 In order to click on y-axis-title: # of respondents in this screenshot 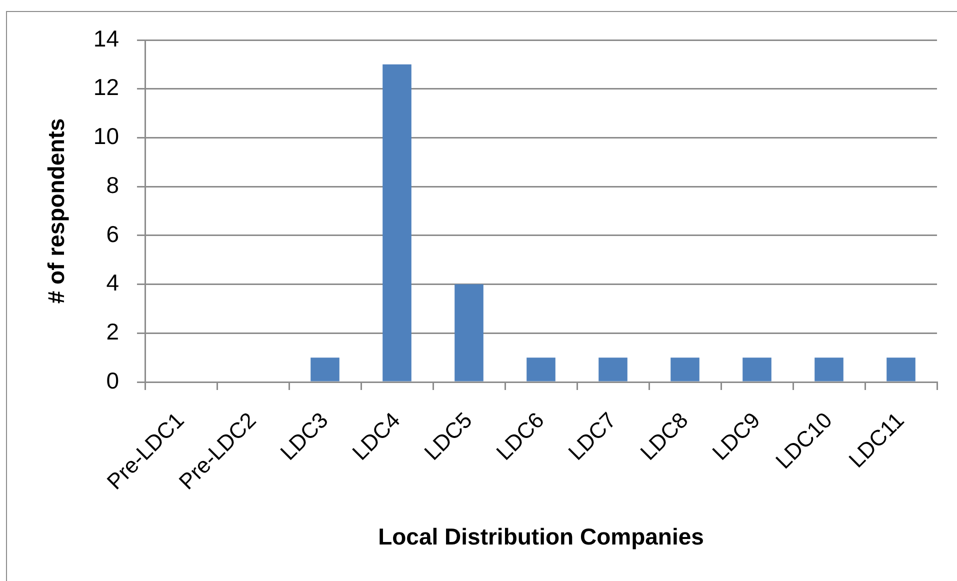, I will do `click(56, 211)`.